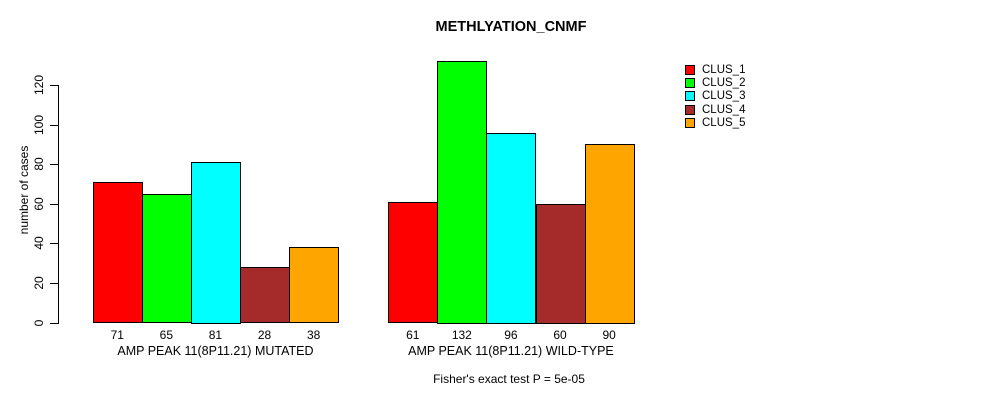  What do you see at coordinates (117, 335) in the screenshot?
I see `bar-value-label: 71` at bounding box center [117, 335].